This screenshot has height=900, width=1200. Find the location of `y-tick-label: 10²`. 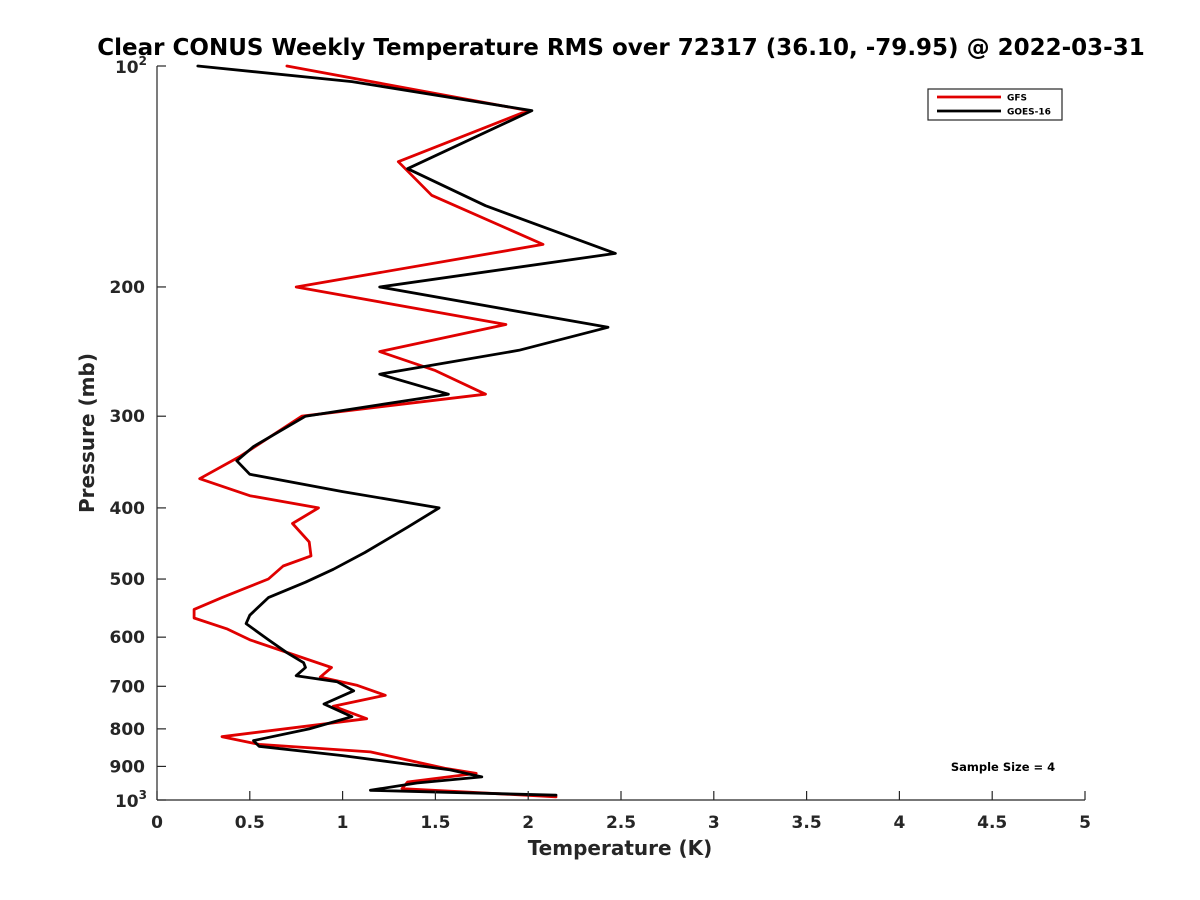

y-tick-label: 10² is located at coordinates (131, 66).